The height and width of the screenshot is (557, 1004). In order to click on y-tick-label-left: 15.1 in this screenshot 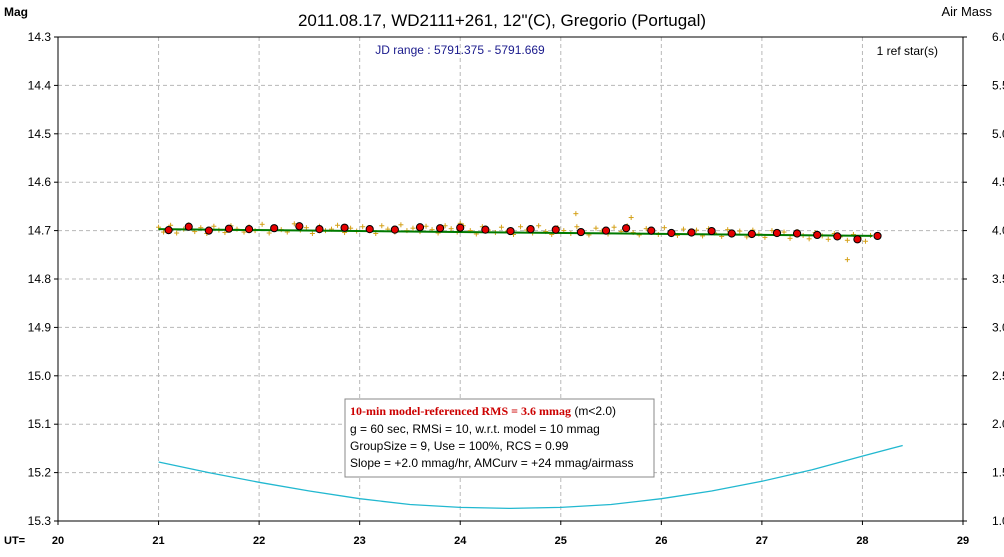, I will do `click(40, 424)`.